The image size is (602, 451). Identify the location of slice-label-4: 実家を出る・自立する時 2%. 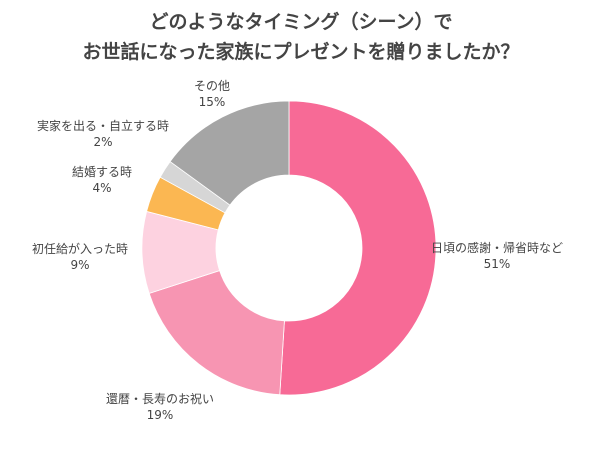
(103, 134).